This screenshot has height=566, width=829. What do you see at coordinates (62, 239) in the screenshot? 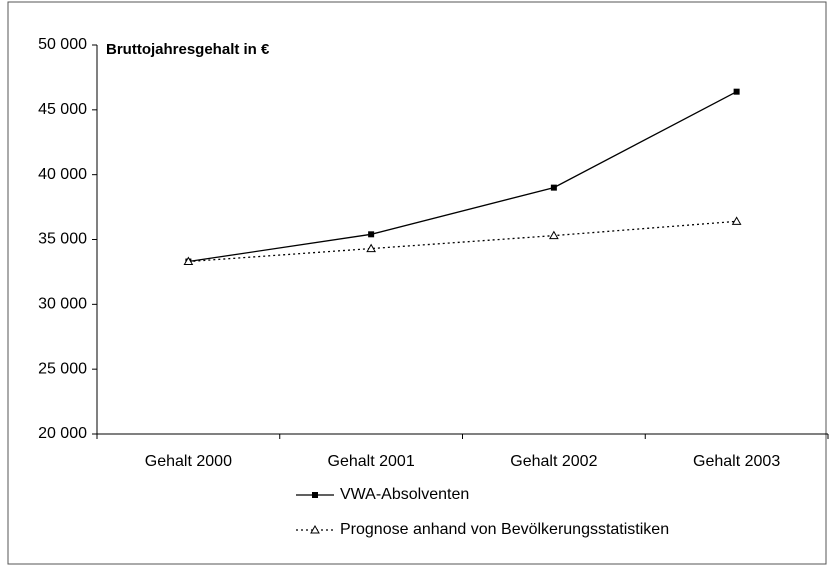
I see `y-tick-label: 35 000` at bounding box center [62, 239].